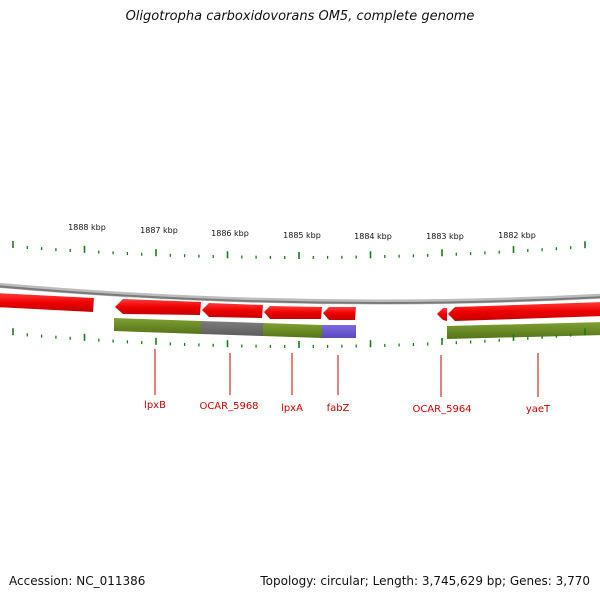 This screenshot has height=600, width=600. What do you see at coordinates (299, 250) in the screenshot?
I see `outer-tick-marks` at bounding box center [299, 250].